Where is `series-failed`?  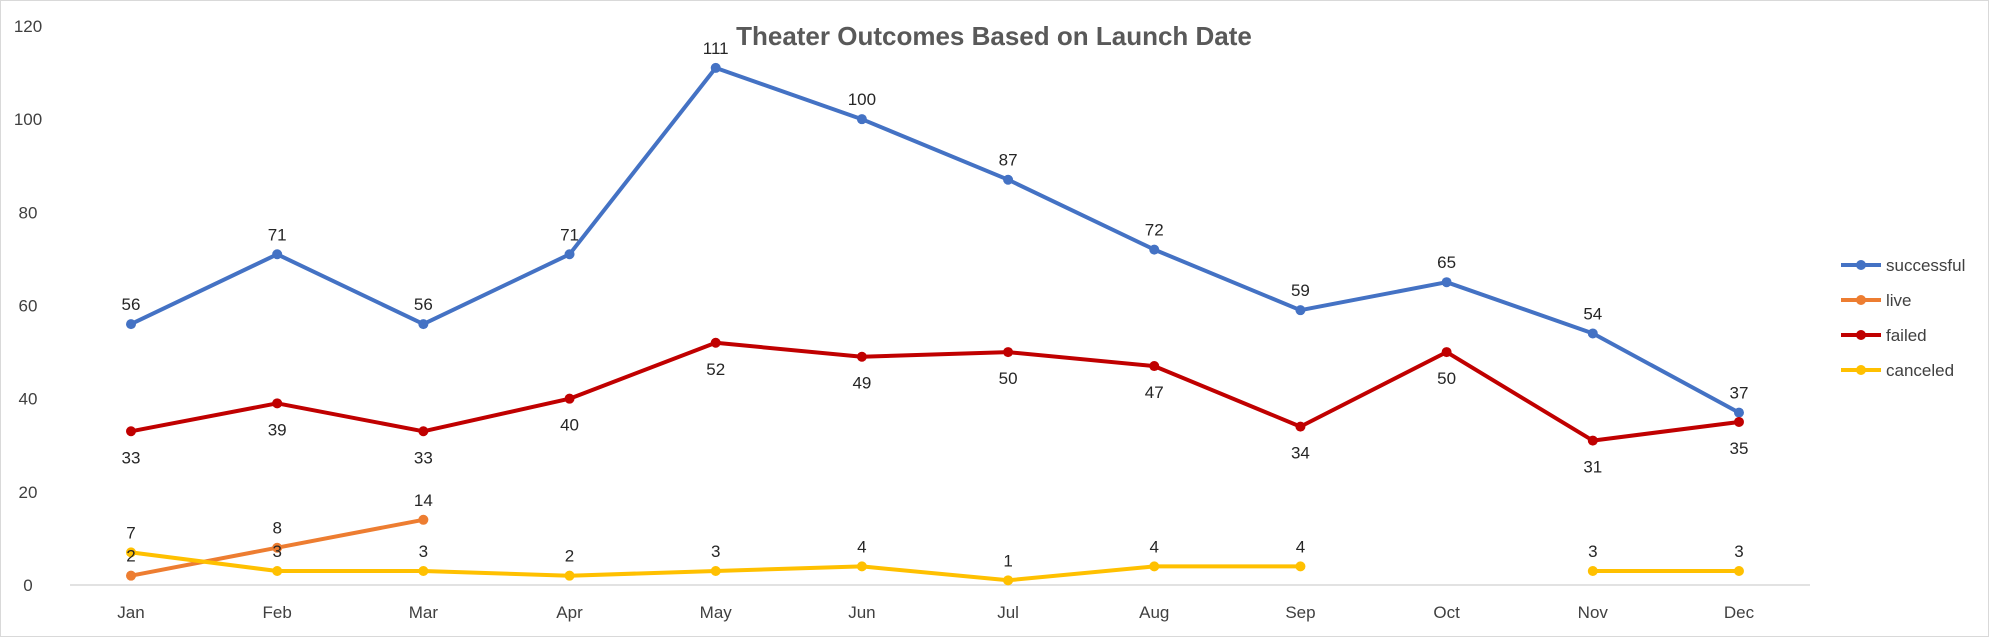
series-failed is located at coordinates (935, 391).